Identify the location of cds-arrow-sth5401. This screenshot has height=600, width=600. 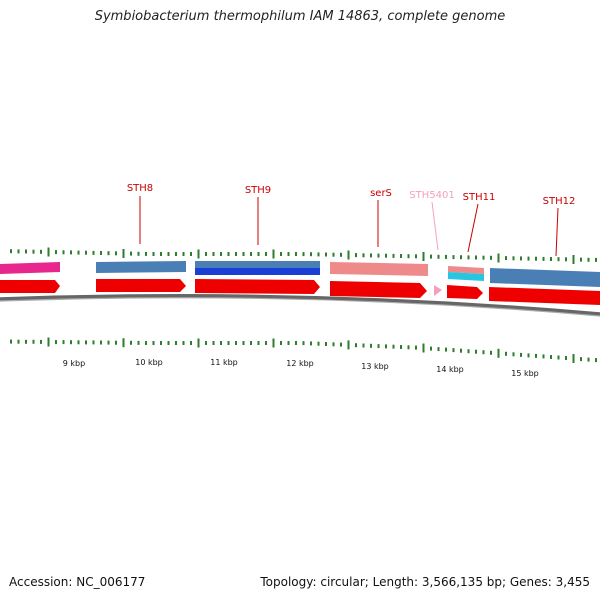
(438, 290).